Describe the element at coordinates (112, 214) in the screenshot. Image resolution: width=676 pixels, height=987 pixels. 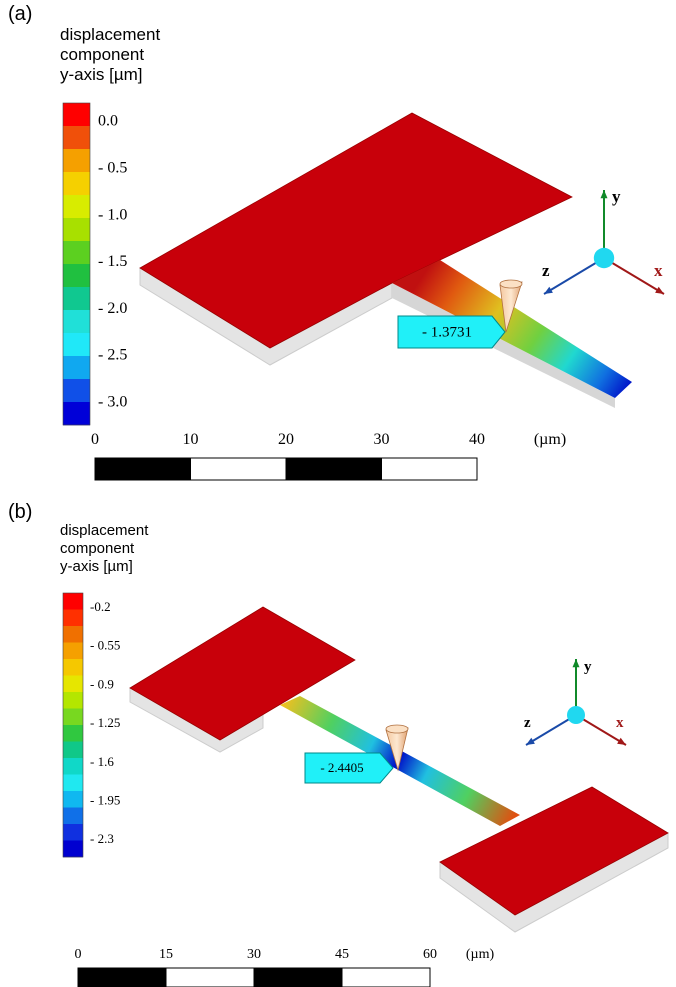
I see `colorbar-label: - 1.0` at that location.